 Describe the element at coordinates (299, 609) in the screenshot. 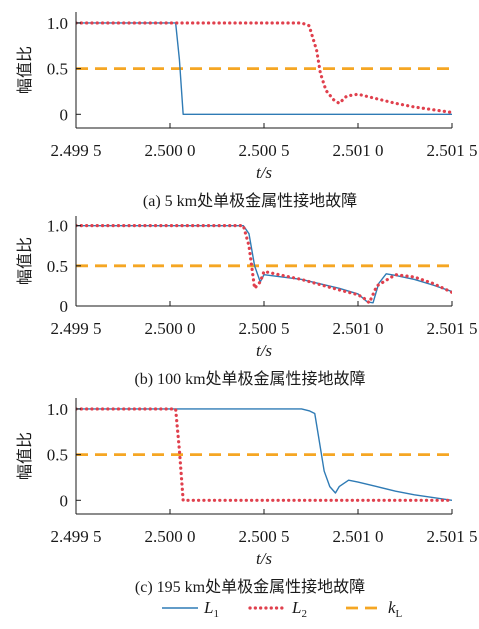

I see `legend-label-L2: L2` at that location.